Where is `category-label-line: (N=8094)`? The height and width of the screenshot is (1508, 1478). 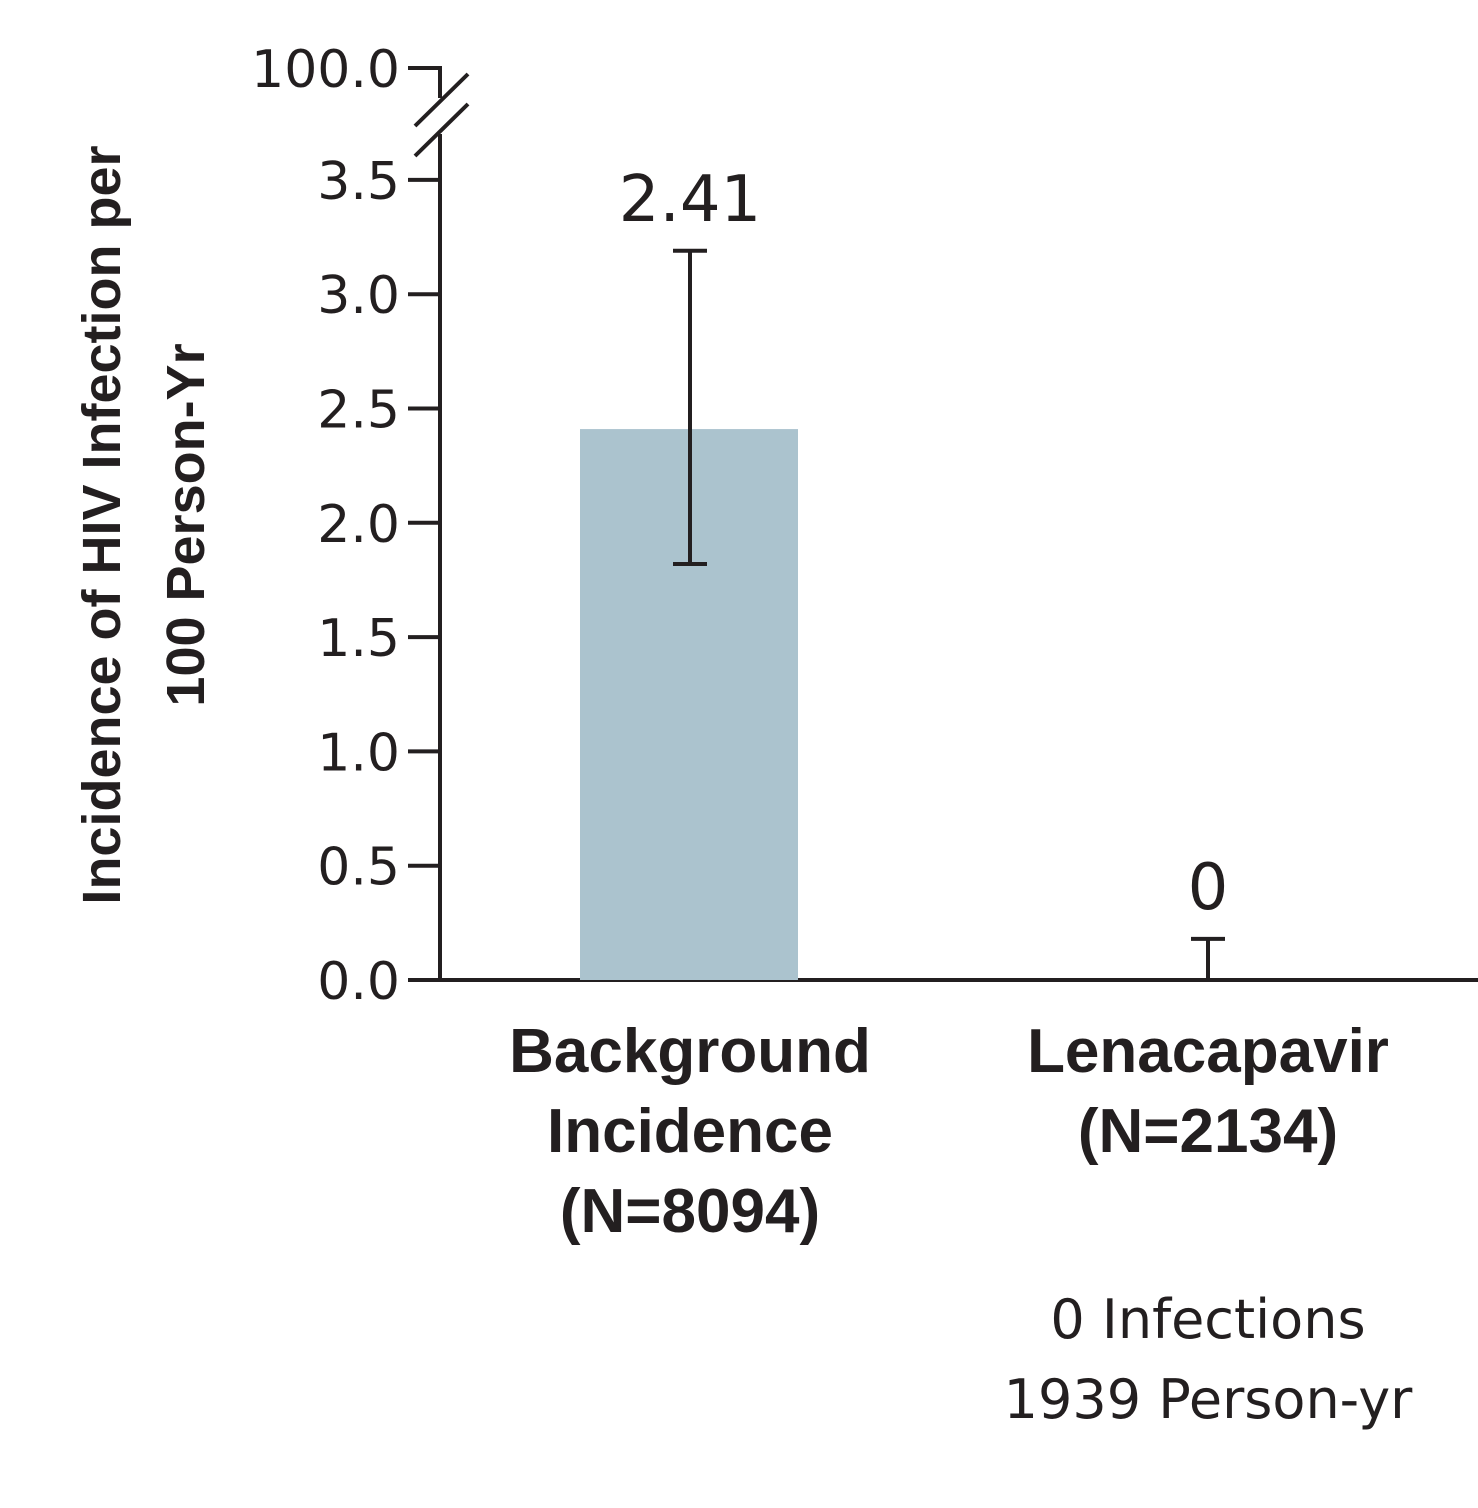
category-label-line: (N=8094) is located at coordinates (690, 1211).